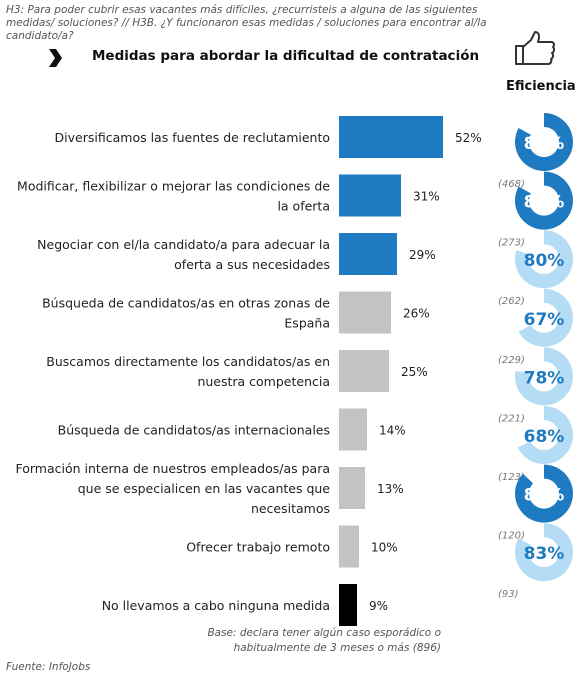  Describe the element at coordinates (508, 594) in the screenshot. I see `efficiency-base-label: (93)` at that location.